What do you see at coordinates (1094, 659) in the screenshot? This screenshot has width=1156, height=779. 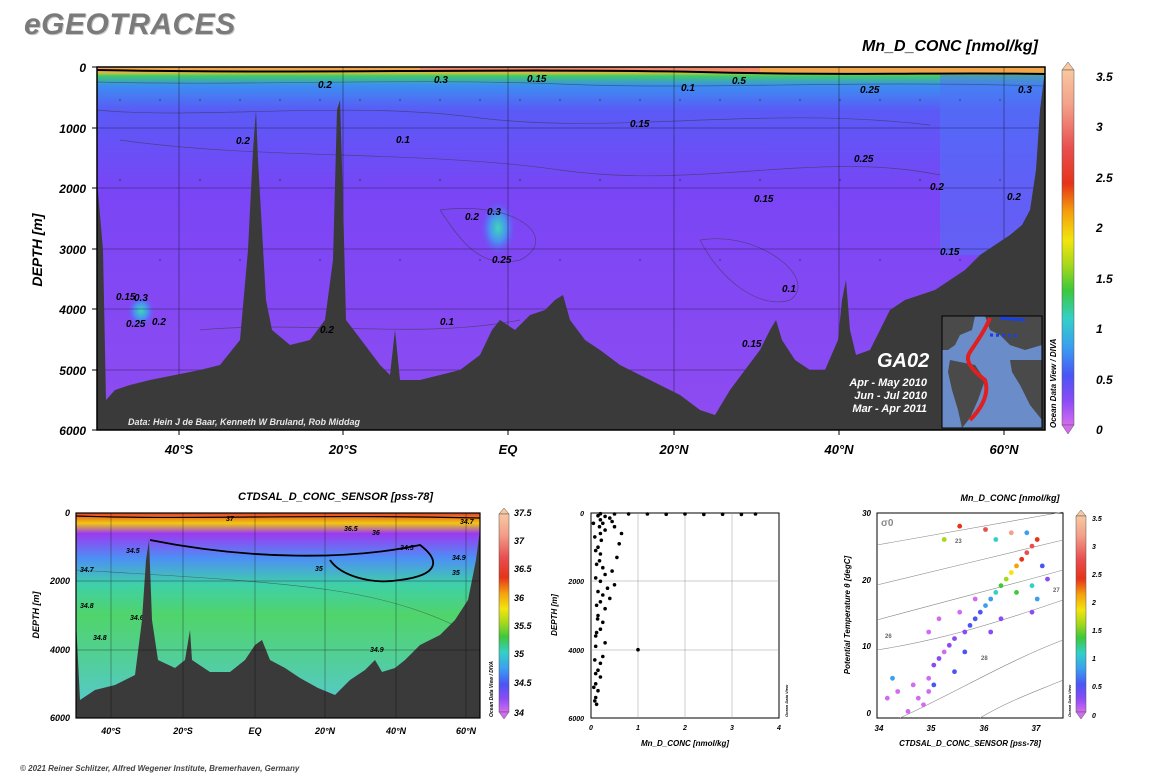 I see `colorbar-tick: 1` at bounding box center [1094, 659].